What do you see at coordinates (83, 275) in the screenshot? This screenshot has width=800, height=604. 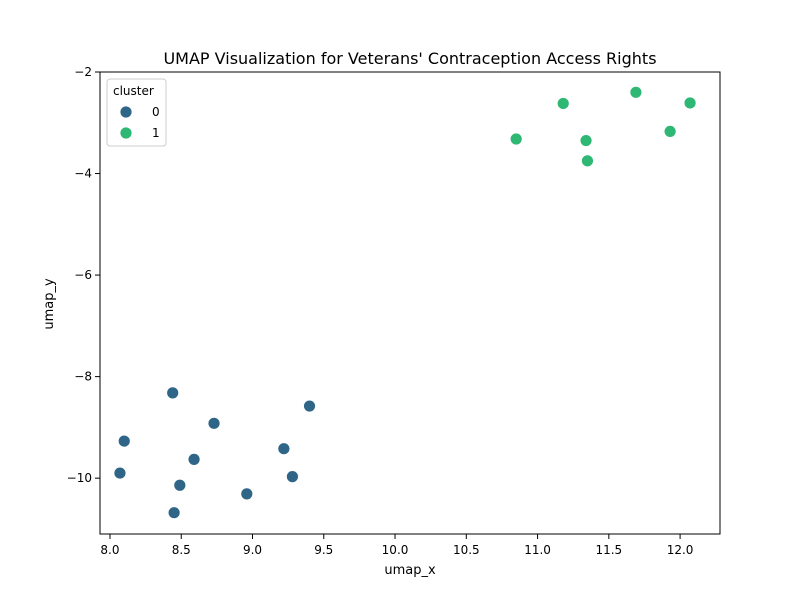 I see `y-tick-label: −6` at bounding box center [83, 275].